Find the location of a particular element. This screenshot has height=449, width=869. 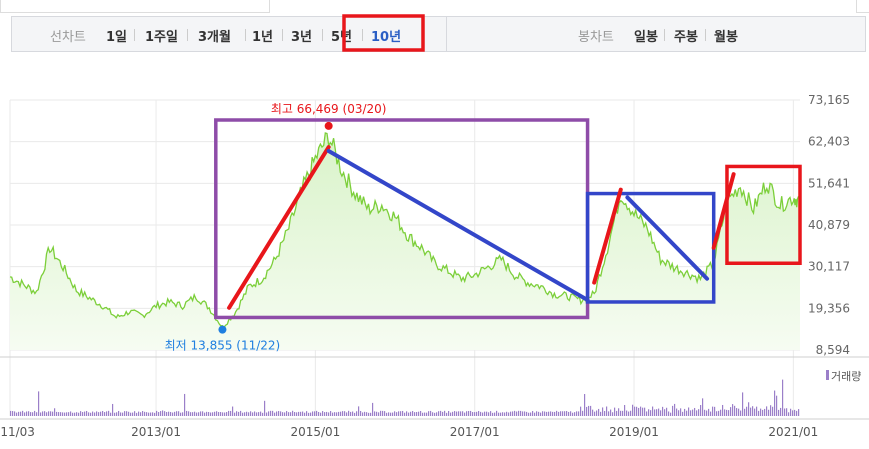

period-10year-button: 10년 is located at coordinates (386, 37).